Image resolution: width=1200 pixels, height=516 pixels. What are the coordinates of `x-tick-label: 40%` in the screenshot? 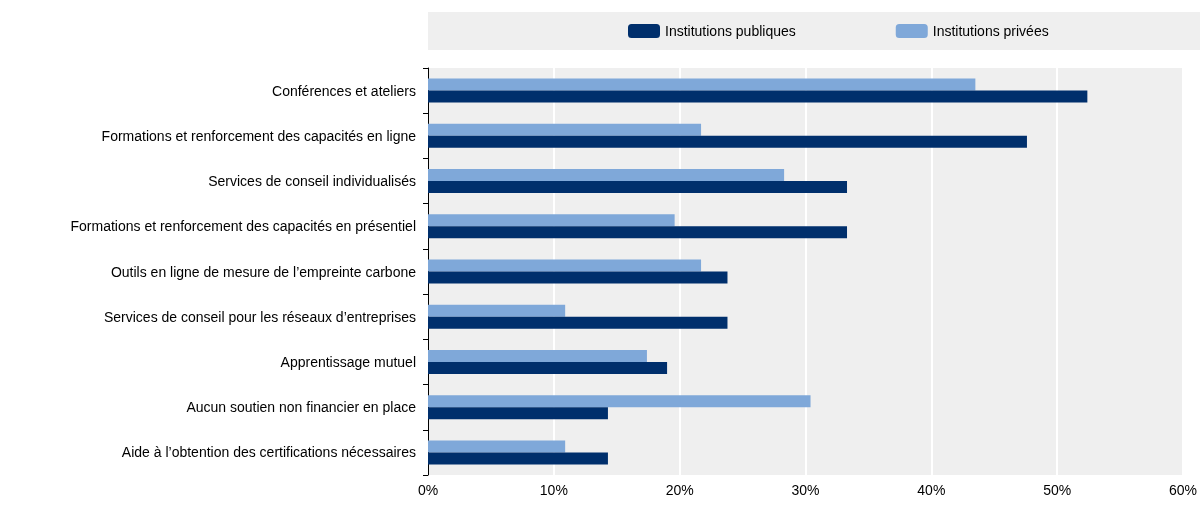 It's located at (931, 490).